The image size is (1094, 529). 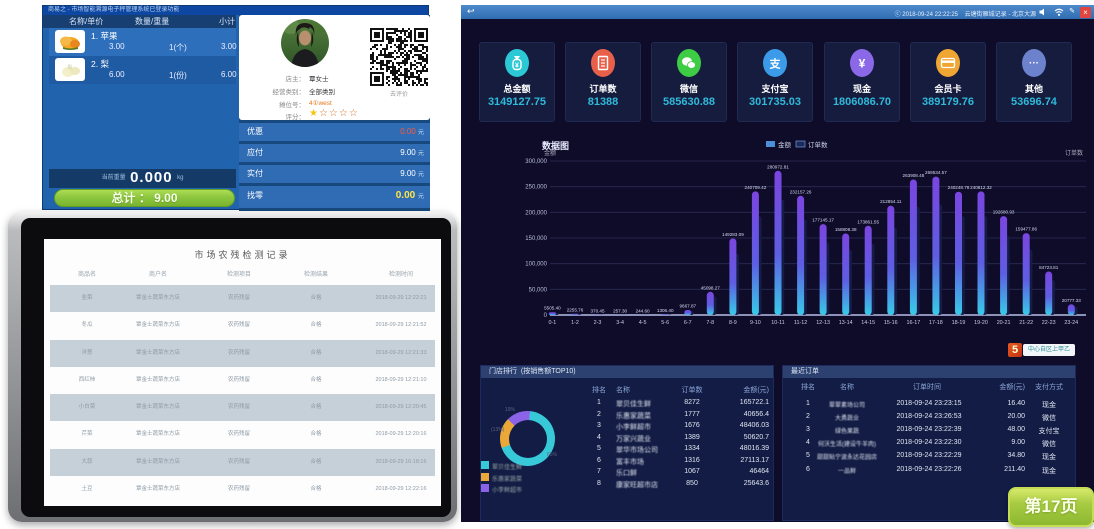 I want to click on svg-text: 232157.26, so click(x=801, y=191).